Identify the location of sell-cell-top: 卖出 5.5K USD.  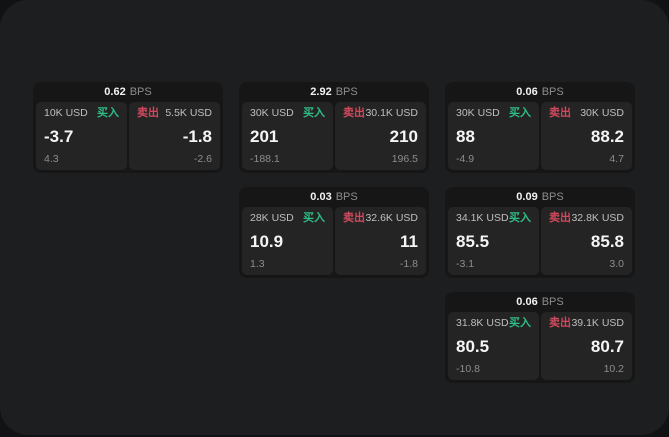
(174, 113).